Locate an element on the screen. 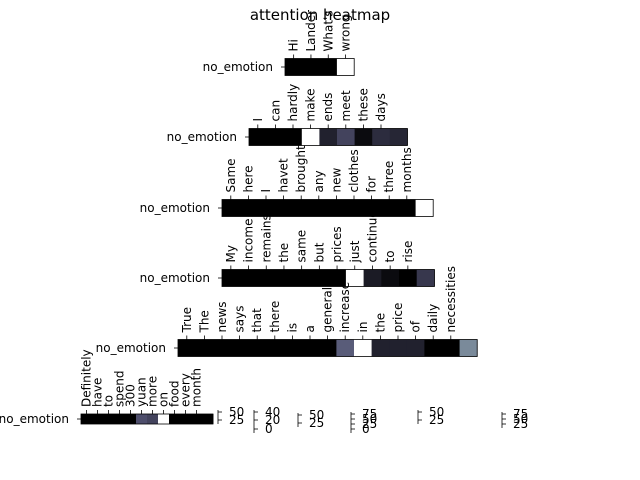 The height and width of the screenshot is (480, 640). token-label: food is located at coordinates (175, 393).